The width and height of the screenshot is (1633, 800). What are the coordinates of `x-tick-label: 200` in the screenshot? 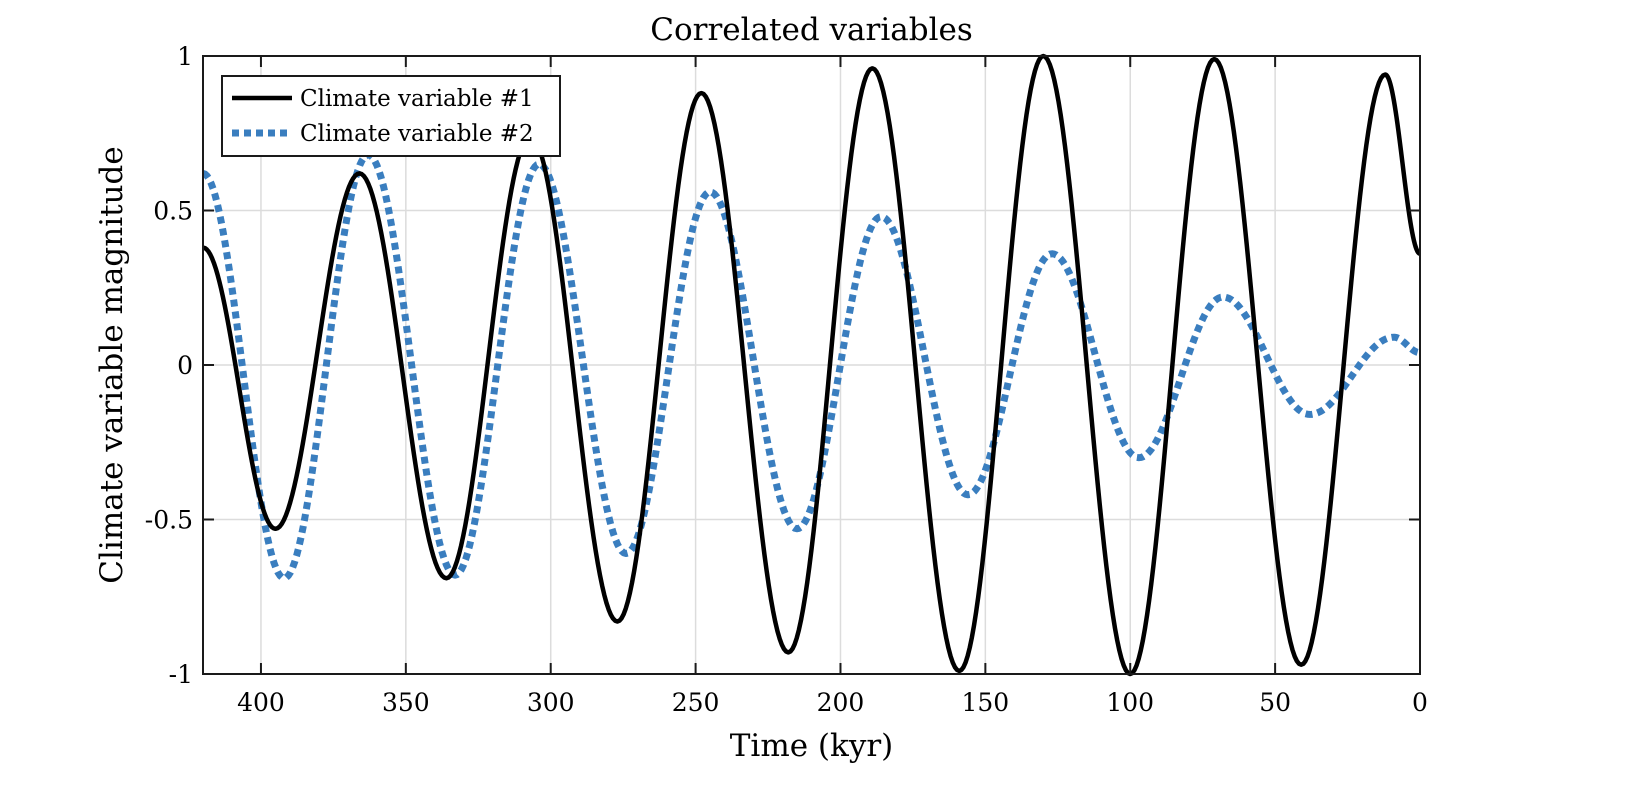 It's located at (841, 702).